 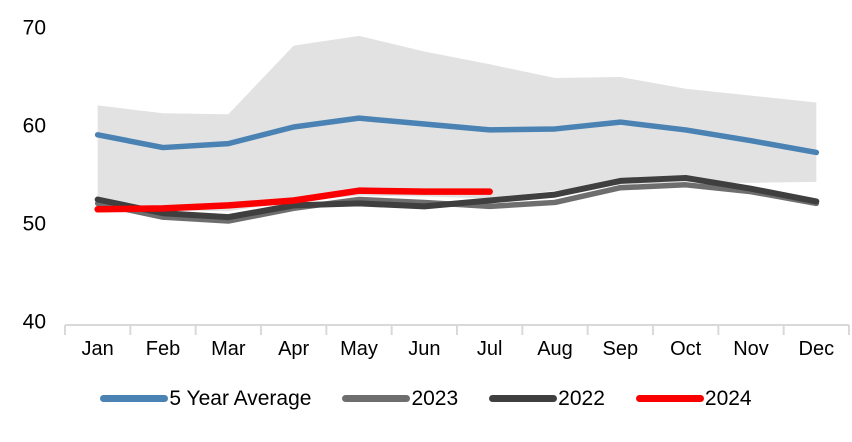 I want to click on chart-legend: 5 Year Average 2023 2022 2024, so click(x=426, y=398).